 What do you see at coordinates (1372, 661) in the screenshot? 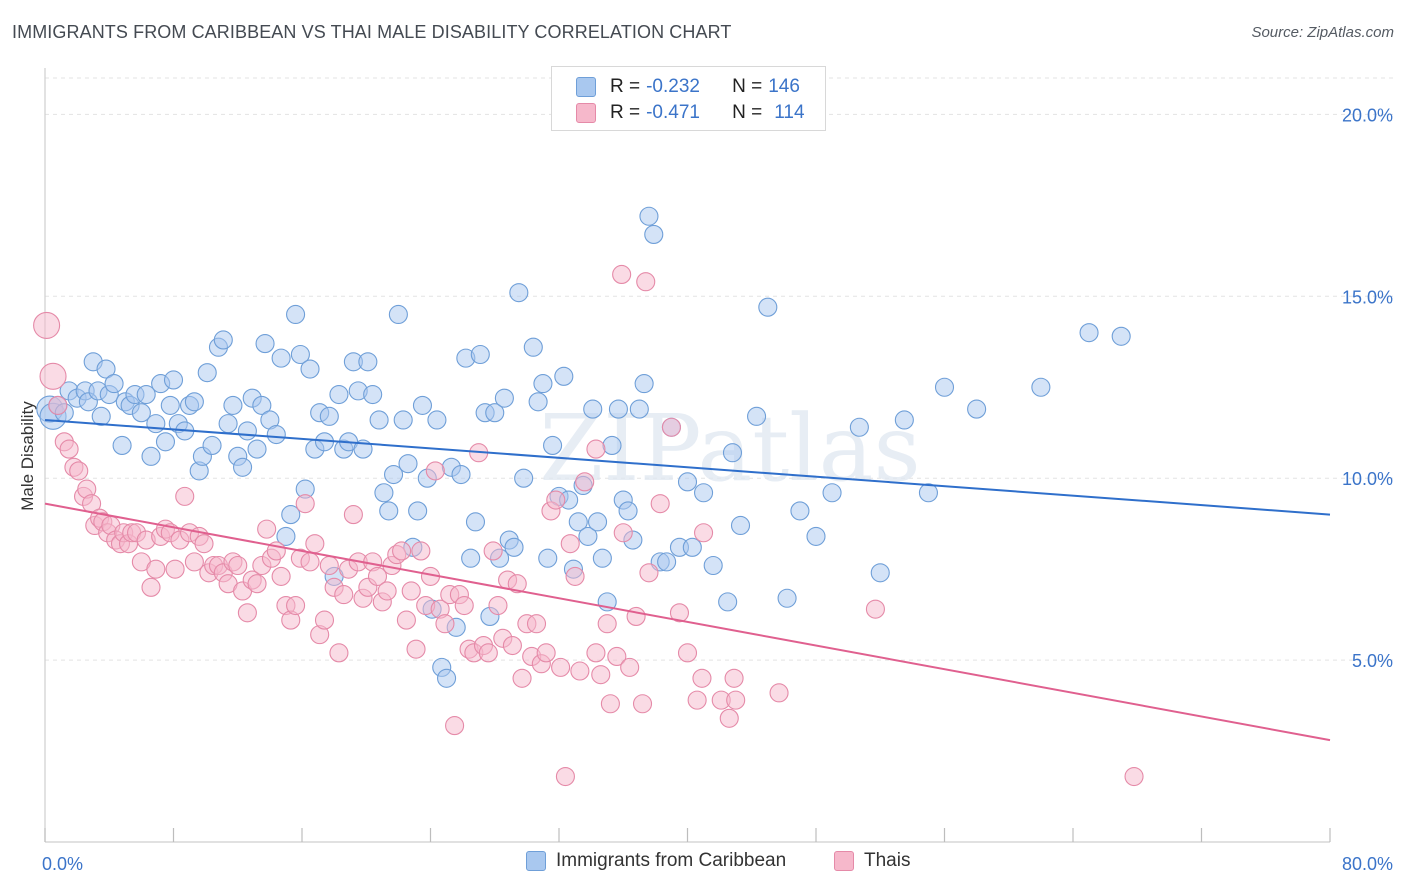
I see `y-tick-label: 5.0%` at bounding box center [1372, 661].